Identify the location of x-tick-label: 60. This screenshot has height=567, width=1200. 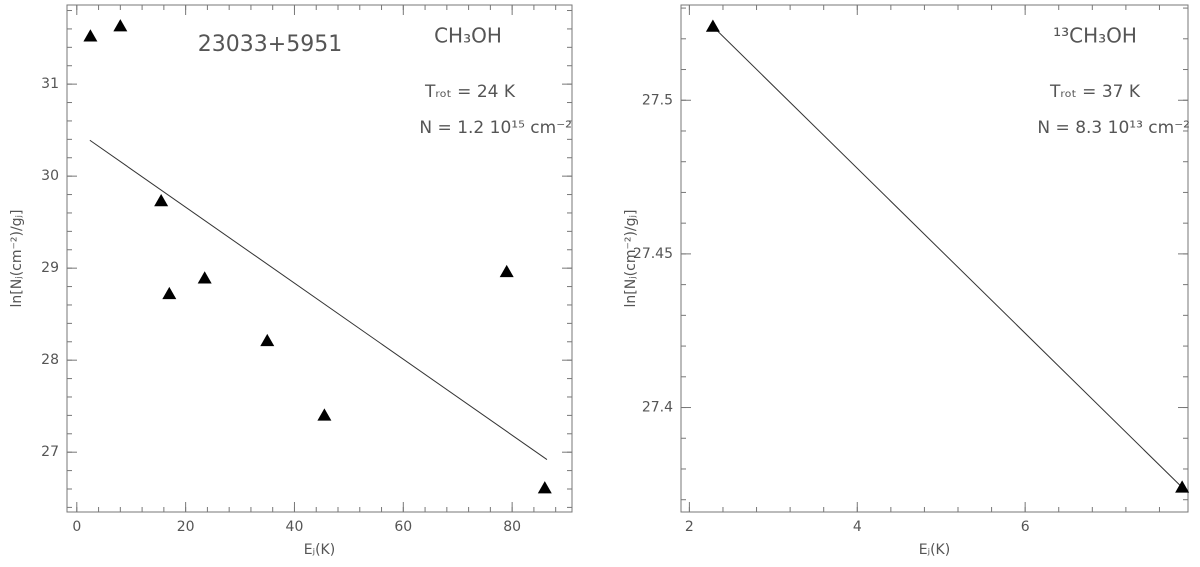
(403, 527).